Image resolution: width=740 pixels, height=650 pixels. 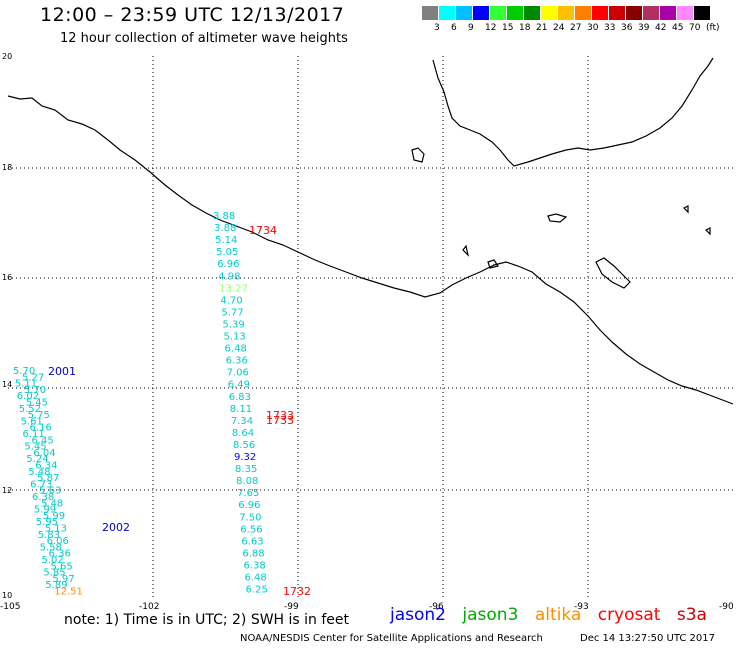 What do you see at coordinates (116, 527) in the screenshot?
I see `pass-time-label: 2002` at bounding box center [116, 527].